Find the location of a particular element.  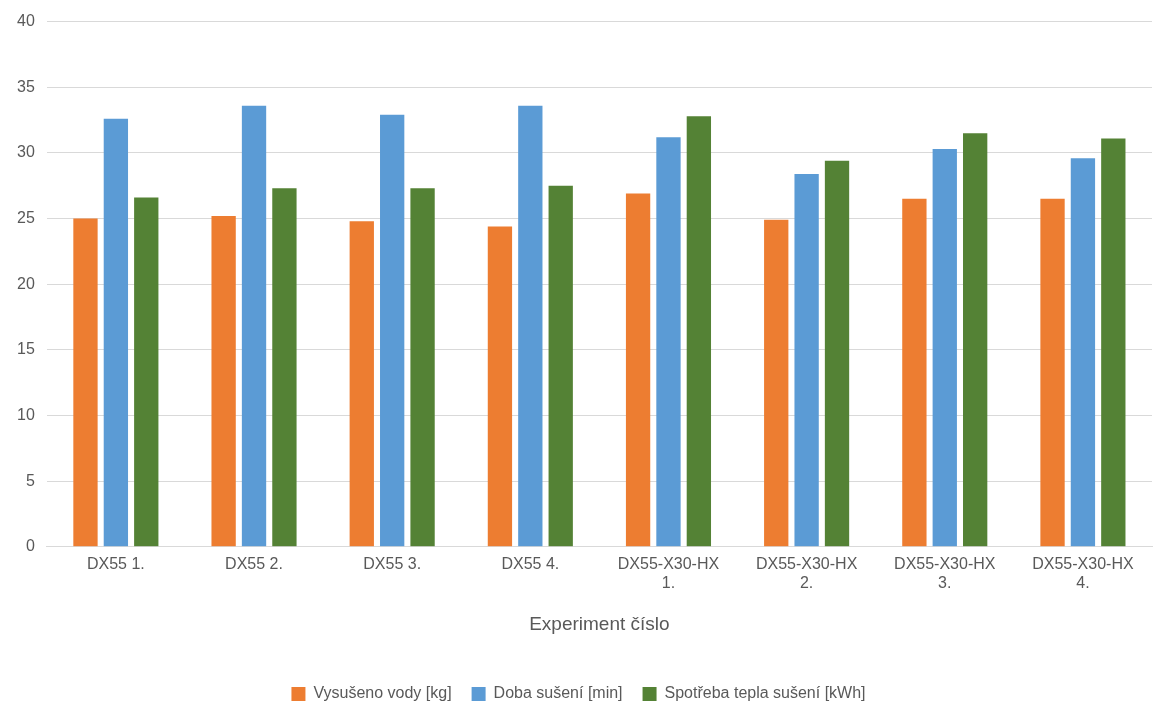

x-tick-label: DX55 2. is located at coordinates (254, 563).